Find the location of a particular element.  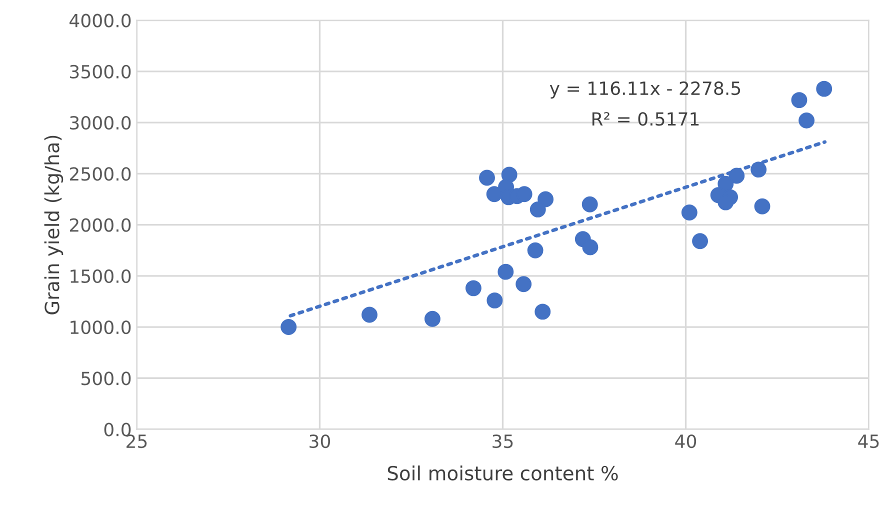

y-tick-label: 3000.0 is located at coordinates (100, 123).